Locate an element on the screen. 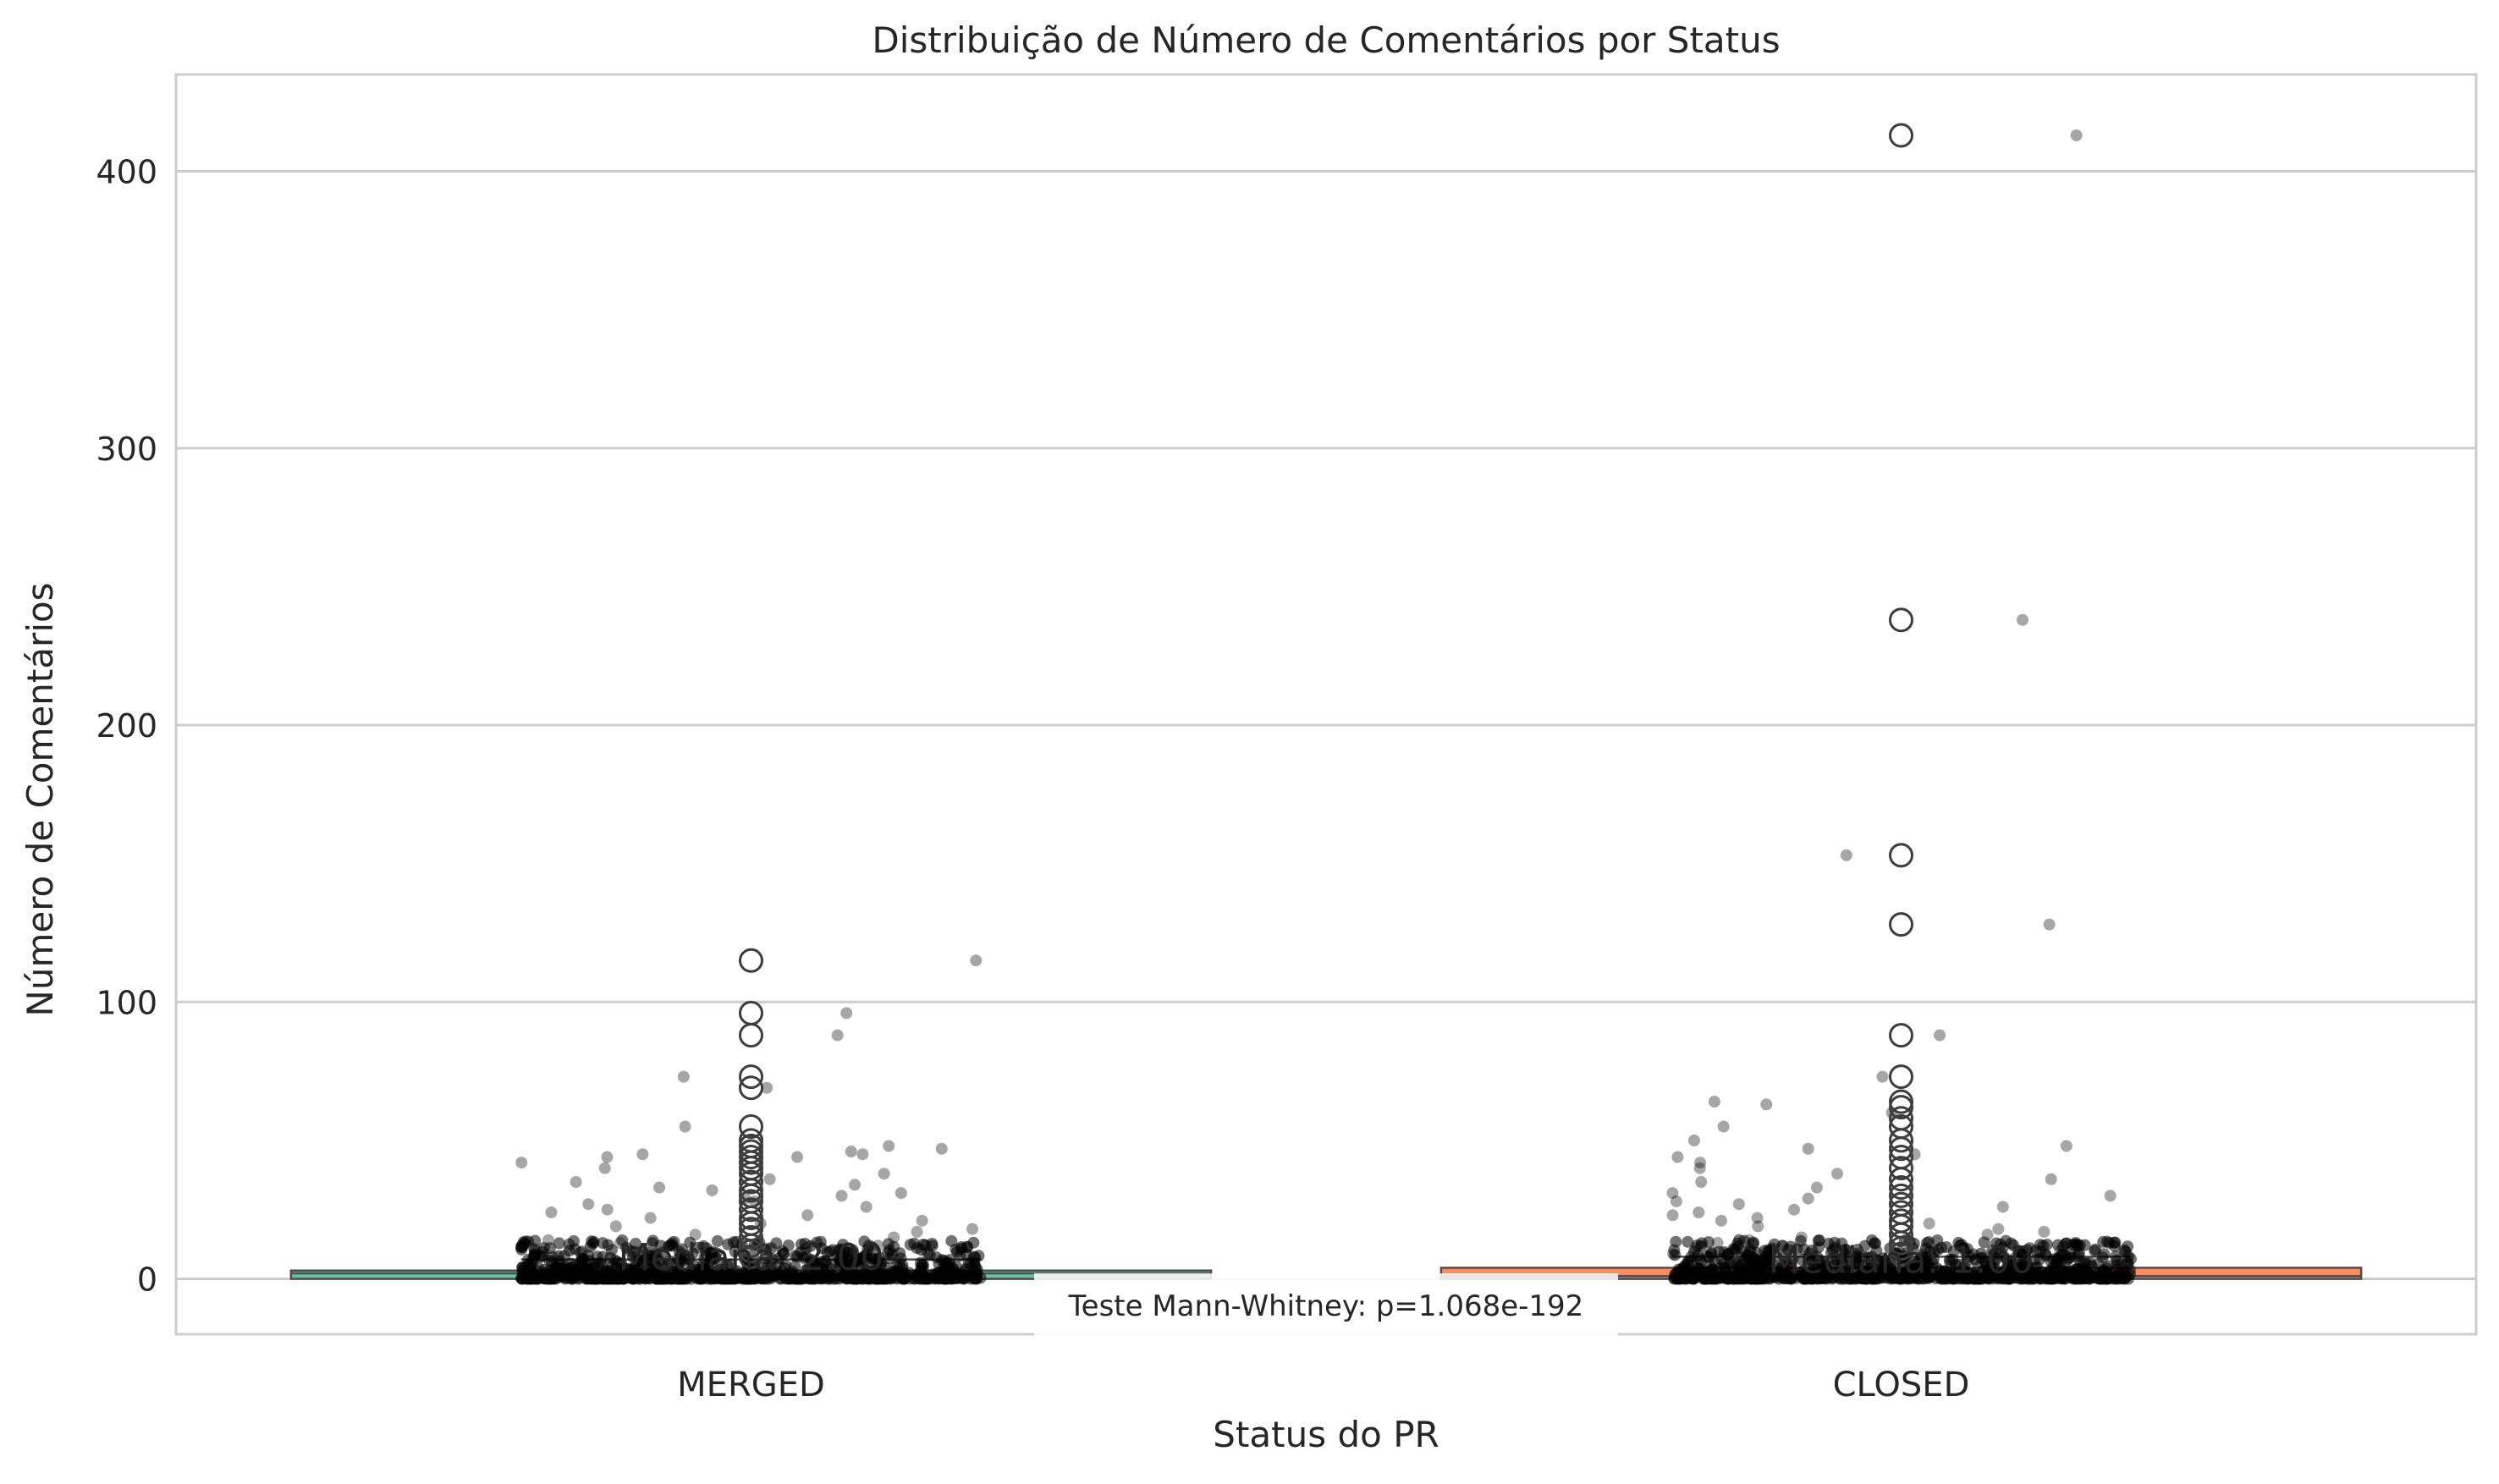 The image size is (2499, 1484). annotation-background is located at coordinates (1326, 1305).